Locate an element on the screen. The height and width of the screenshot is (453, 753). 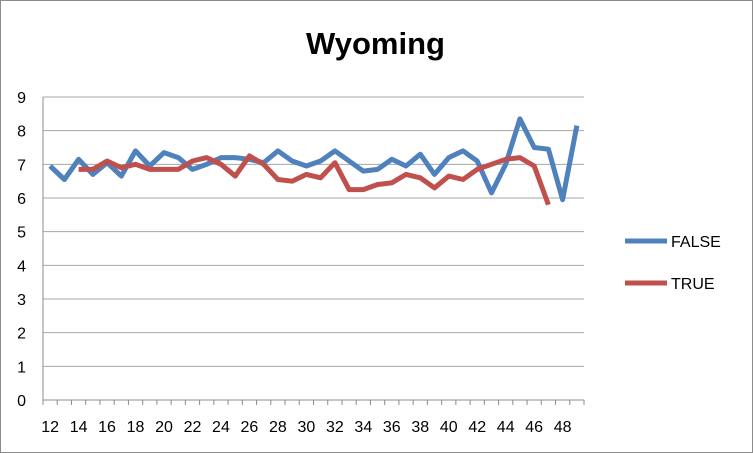
x-tick-label: 30 is located at coordinates (306, 427).